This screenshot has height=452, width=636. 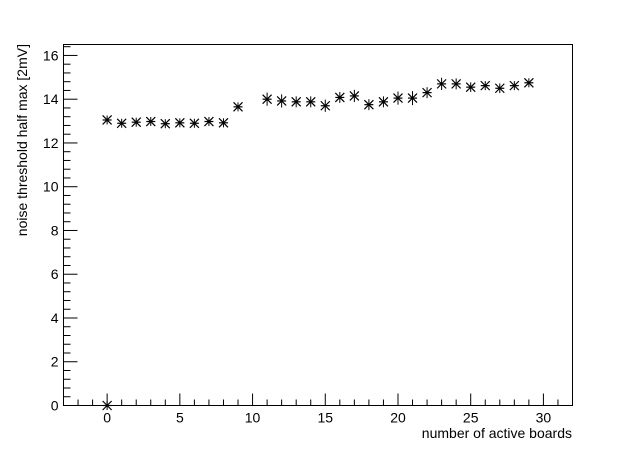 What do you see at coordinates (253, 418) in the screenshot?
I see `x-tick-label: 10` at bounding box center [253, 418].